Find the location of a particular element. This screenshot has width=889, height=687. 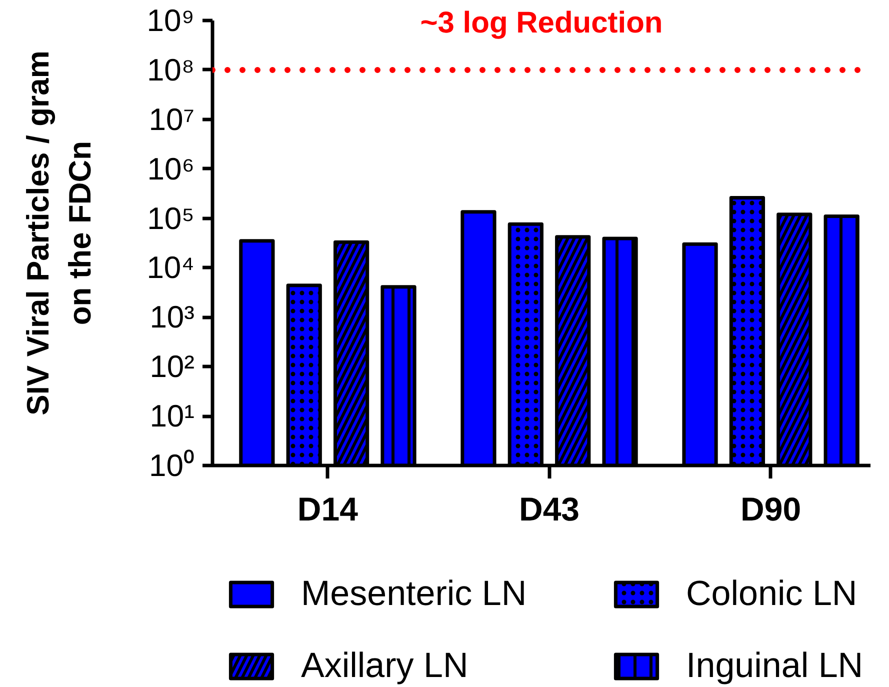

legend-label: Inguinal LN is located at coordinates (775, 666).